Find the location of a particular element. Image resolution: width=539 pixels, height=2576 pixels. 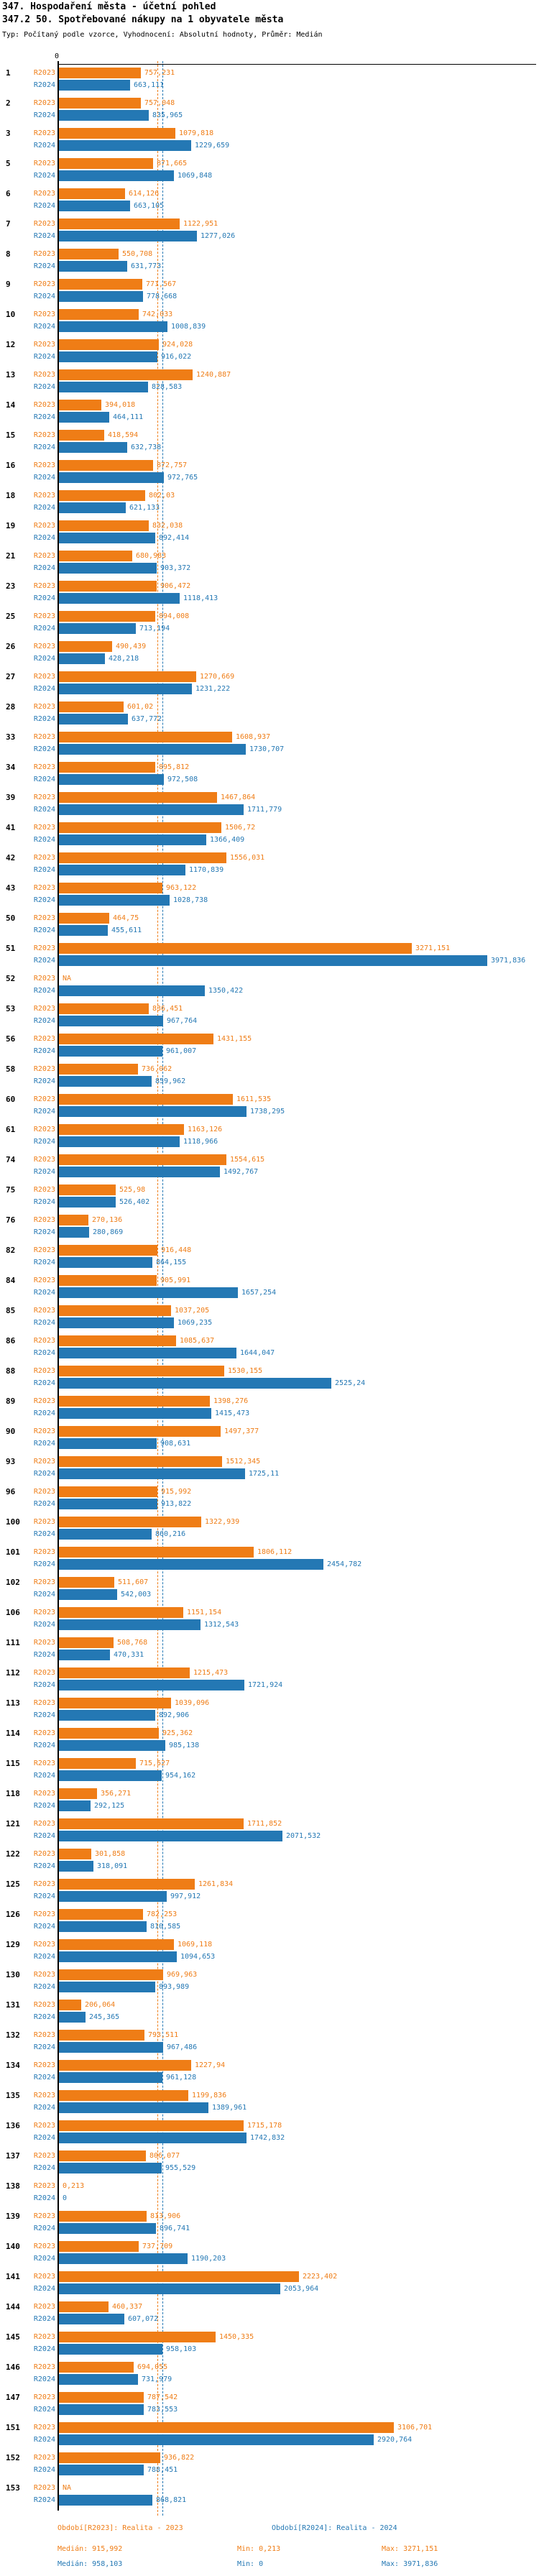

chart-row-61: 61 R2023 1163,126 R2024 1118,966 is located at coordinates (269, 1139).